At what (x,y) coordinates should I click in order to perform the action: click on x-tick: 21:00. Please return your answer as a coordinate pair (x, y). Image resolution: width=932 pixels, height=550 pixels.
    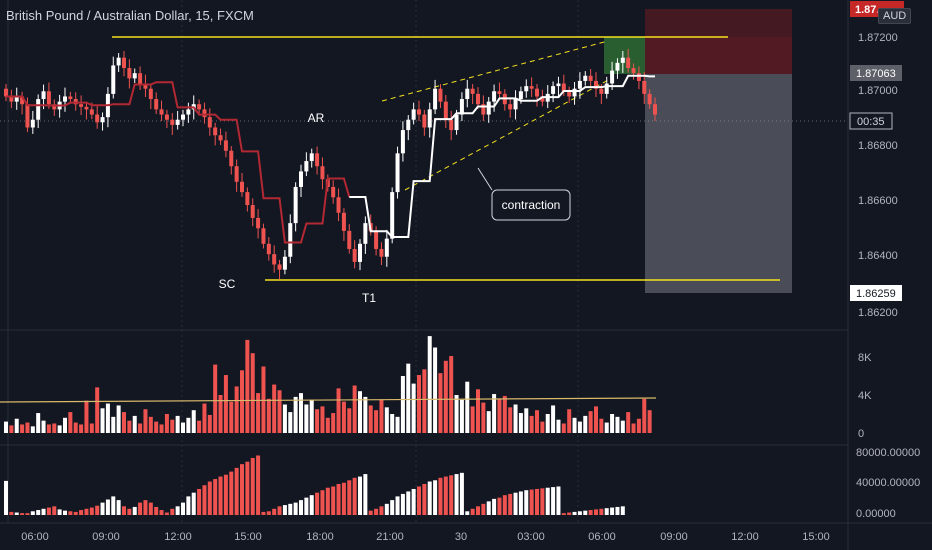
    Looking at the image, I should click on (390, 537).